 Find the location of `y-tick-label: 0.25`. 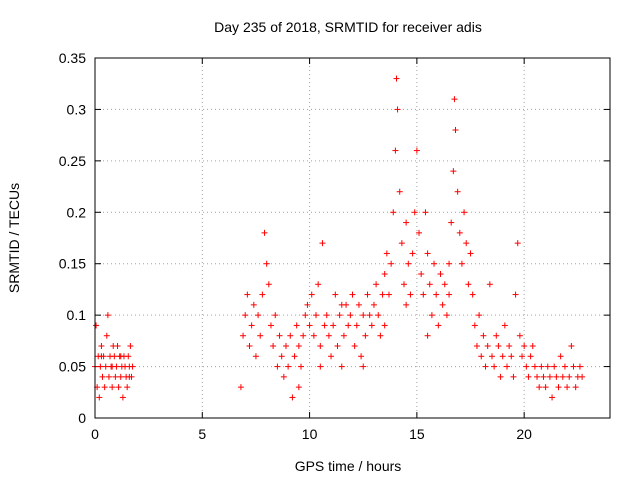

y-tick-label: 0.25 is located at coordinates (72, 161).